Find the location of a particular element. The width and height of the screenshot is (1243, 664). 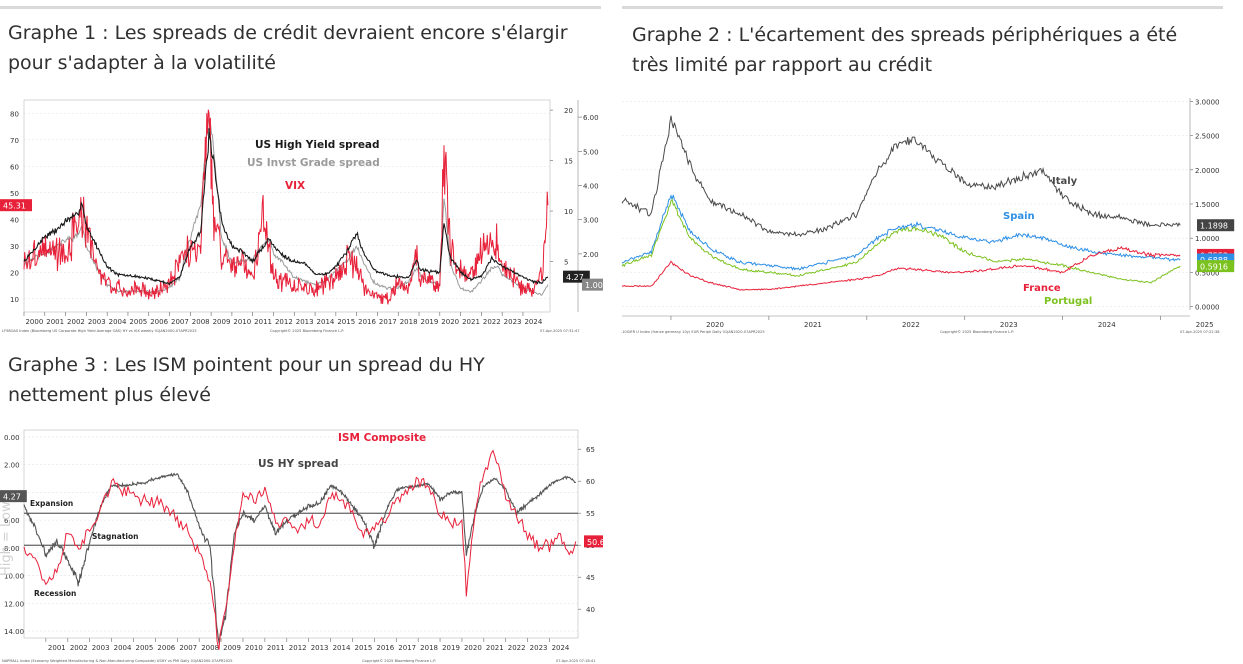

label-france: France is located at coordinates (1042, 288).